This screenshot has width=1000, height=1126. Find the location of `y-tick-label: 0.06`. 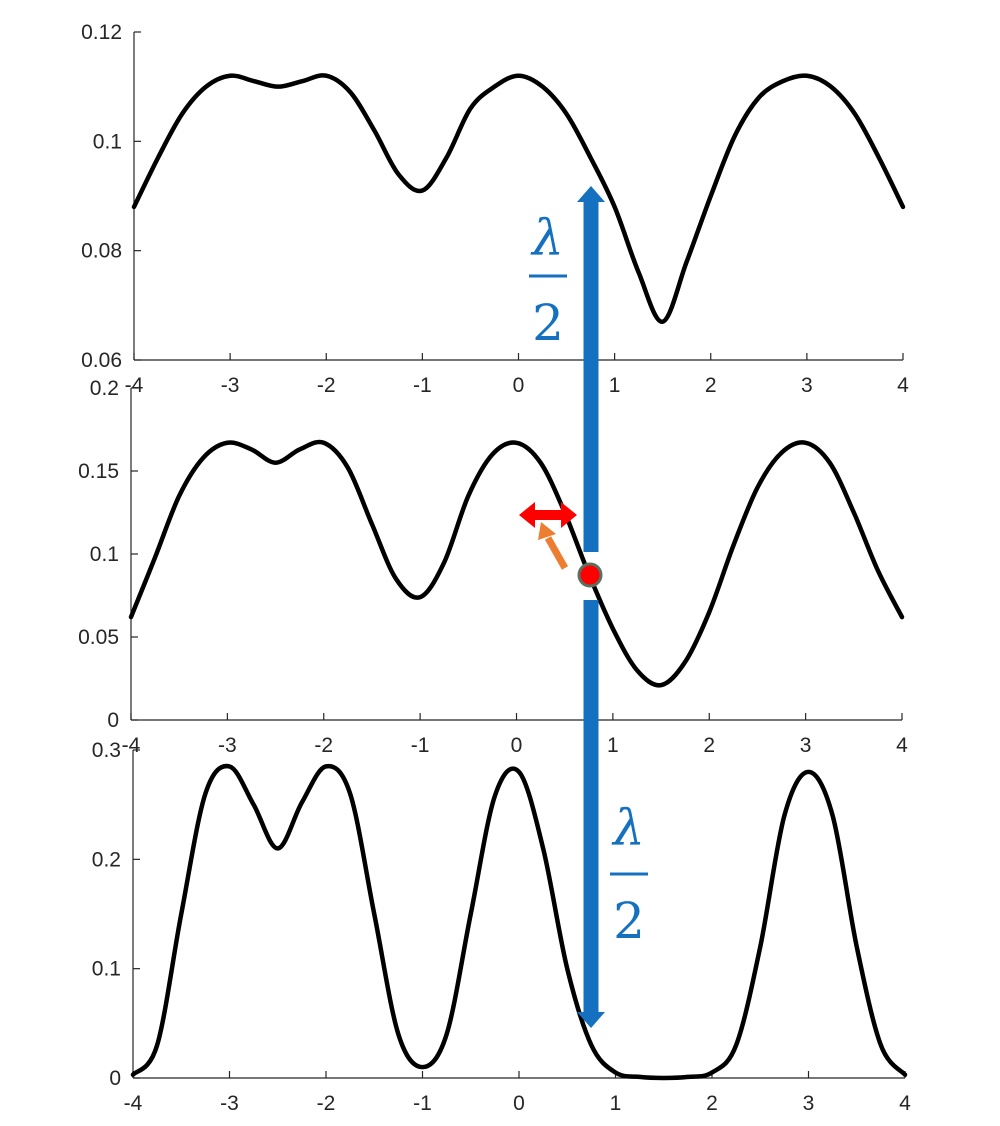

y-tick-label: 0.06 is located at coordinates (101, 360).